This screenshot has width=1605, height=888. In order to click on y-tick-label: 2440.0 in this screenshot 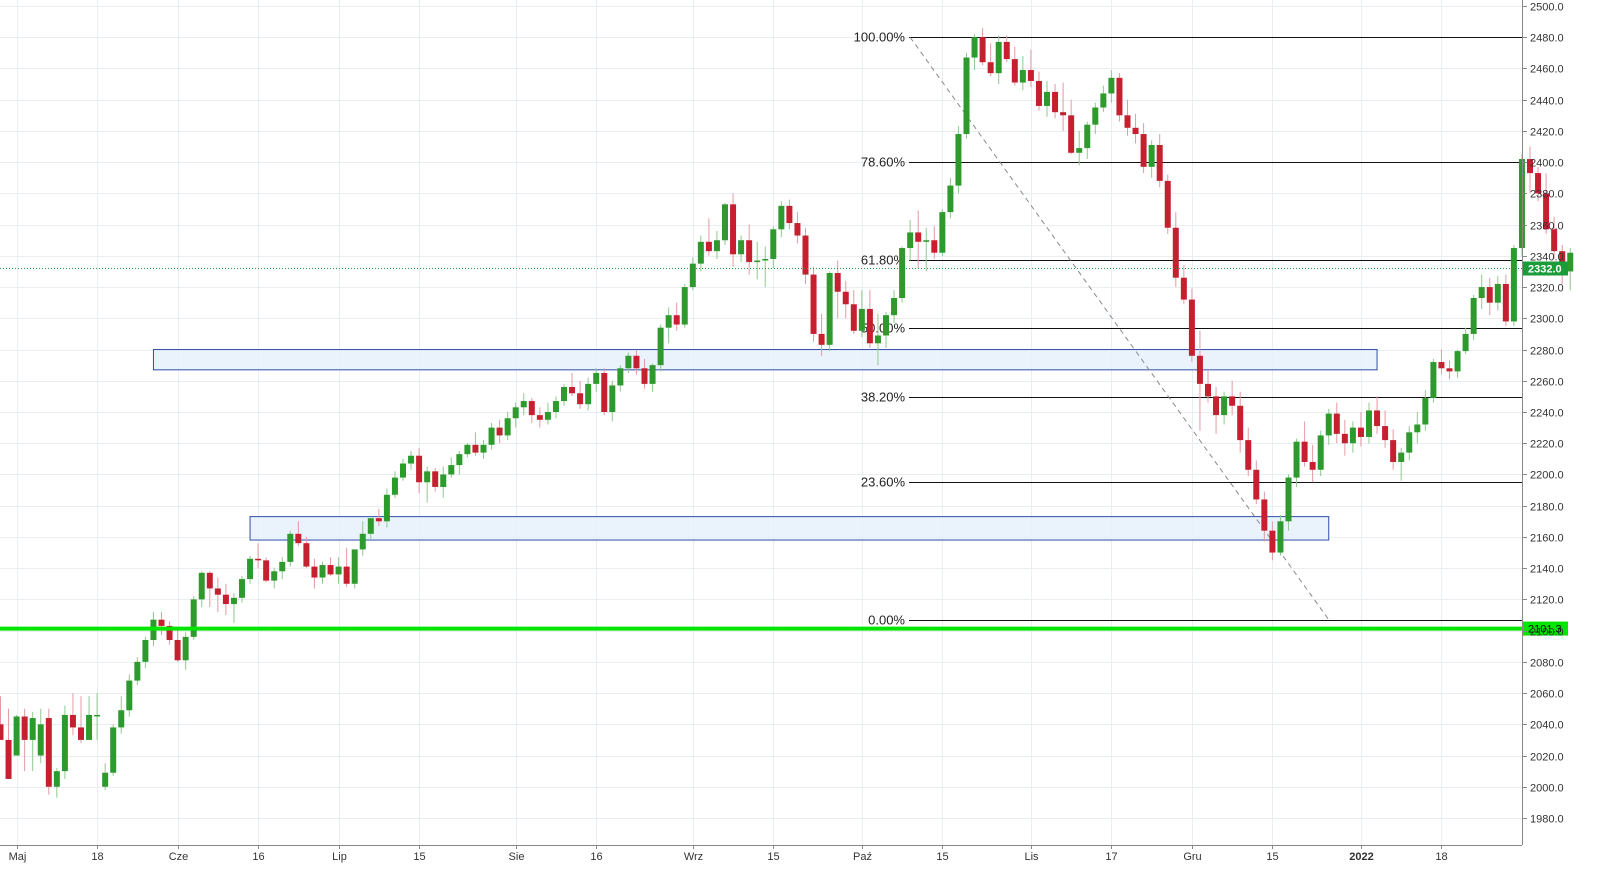, I will do `click(1547, 102)`.